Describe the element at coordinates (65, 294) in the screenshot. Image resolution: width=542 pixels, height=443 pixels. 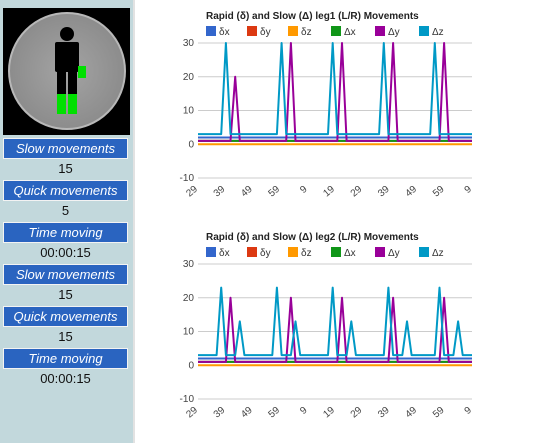
I see `slow-movements-value-2: 15` at that location.